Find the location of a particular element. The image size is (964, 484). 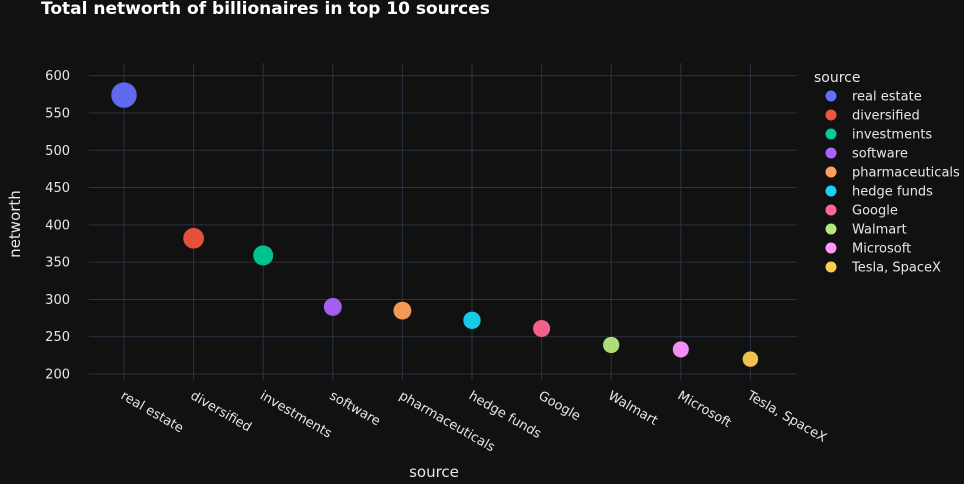

legend-item-label: hedge funds is located at coordinates (892, 192).